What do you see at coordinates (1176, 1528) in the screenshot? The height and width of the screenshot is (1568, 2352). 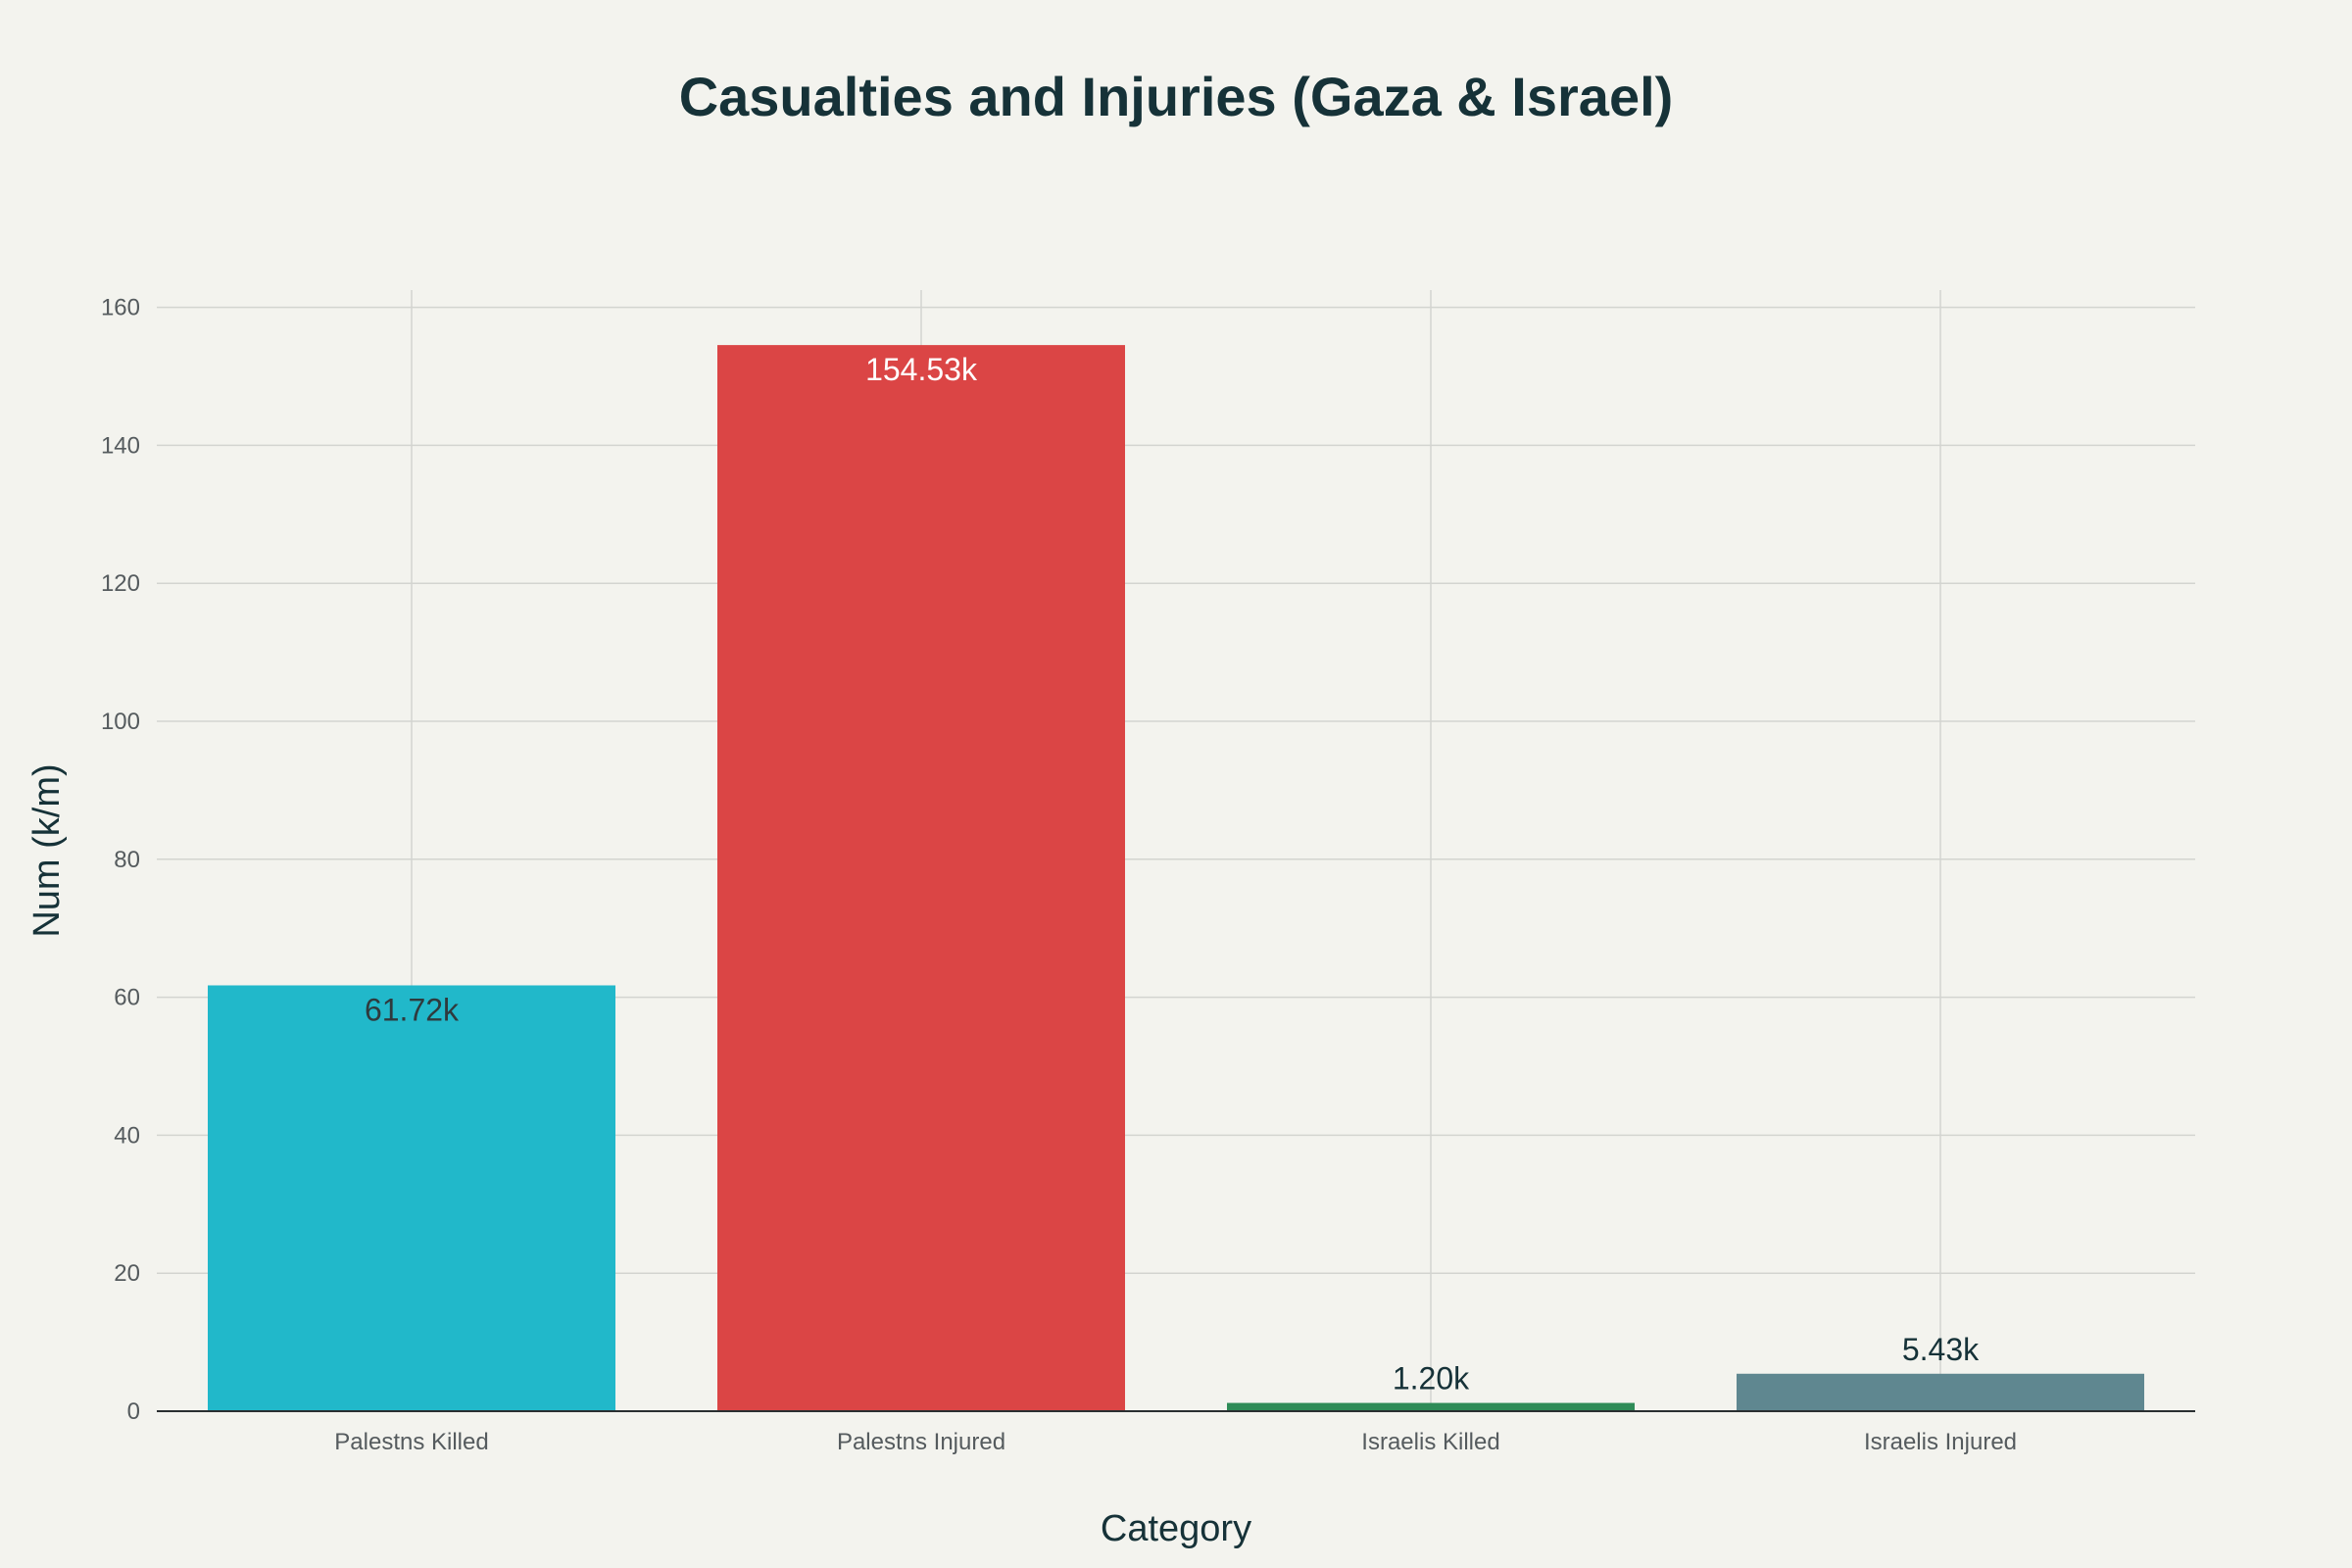 I see `x-axis-title: Category` at bounding box center [1176, 1528].